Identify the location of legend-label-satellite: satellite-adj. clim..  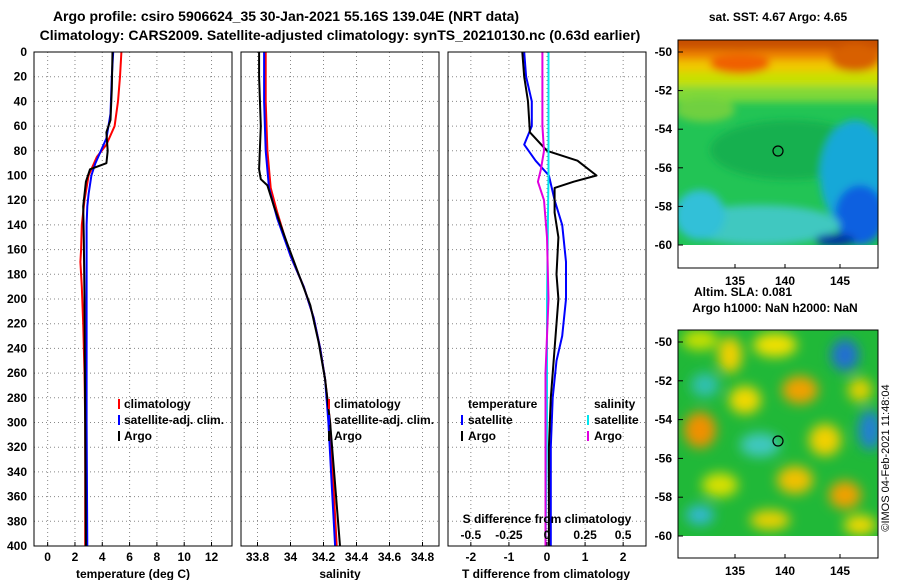
(384, 420).